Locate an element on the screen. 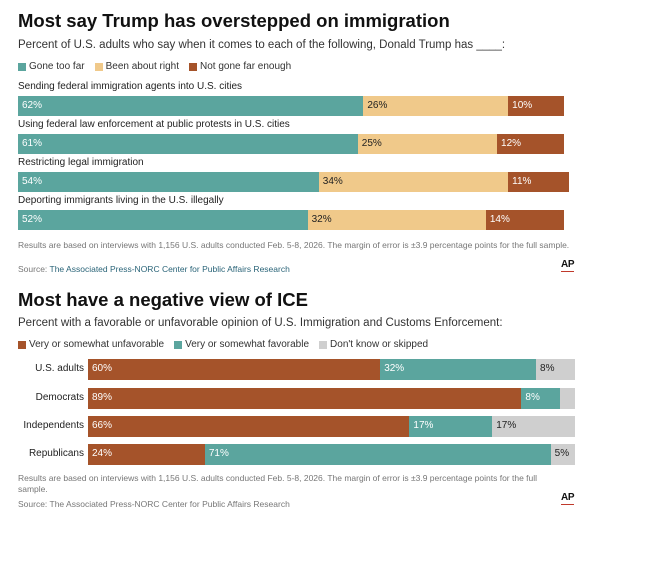 The height and width of the screenshot is (585, 658). chart1-legend-item-0: Gone too far is located at coordinates (51, 66).